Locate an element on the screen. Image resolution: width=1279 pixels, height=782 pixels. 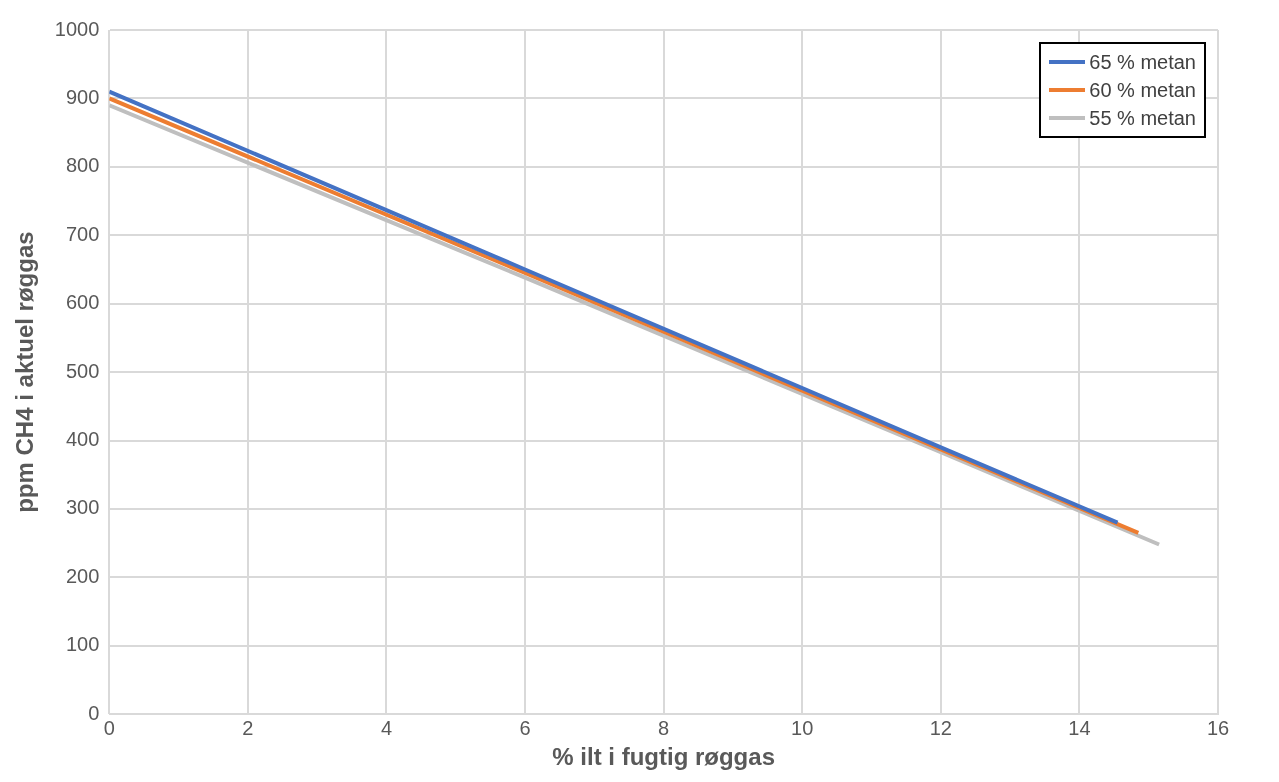
x-tick-label: 16 is located at coordinates (1218, 727).